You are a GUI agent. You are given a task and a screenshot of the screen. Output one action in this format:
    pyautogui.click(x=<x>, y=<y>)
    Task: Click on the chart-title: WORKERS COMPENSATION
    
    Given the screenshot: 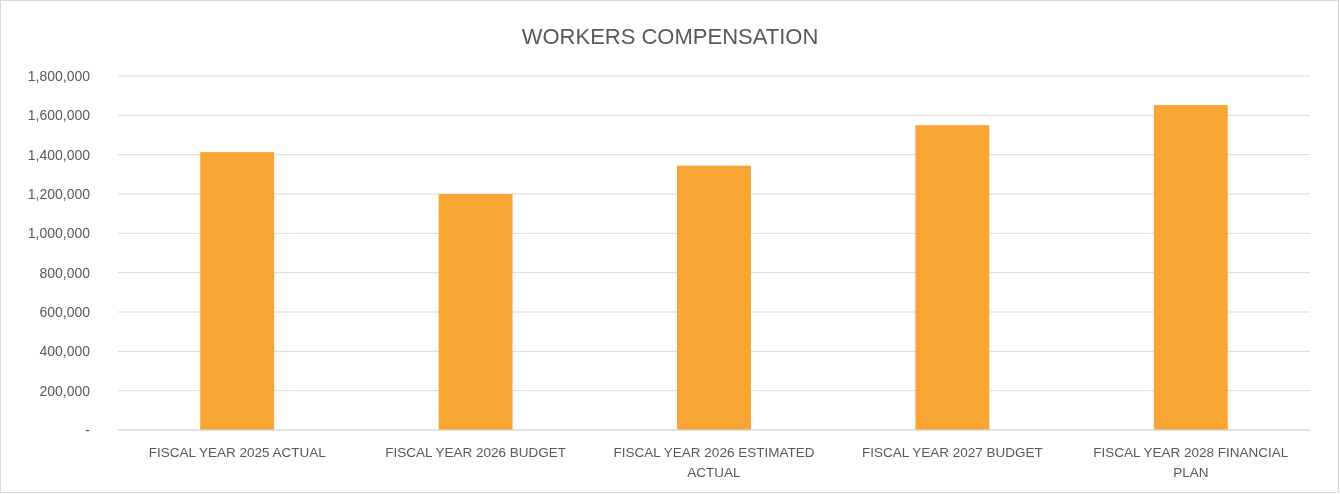 What is the action you would take?
    pyautogui.click(x=670, y=36)
    